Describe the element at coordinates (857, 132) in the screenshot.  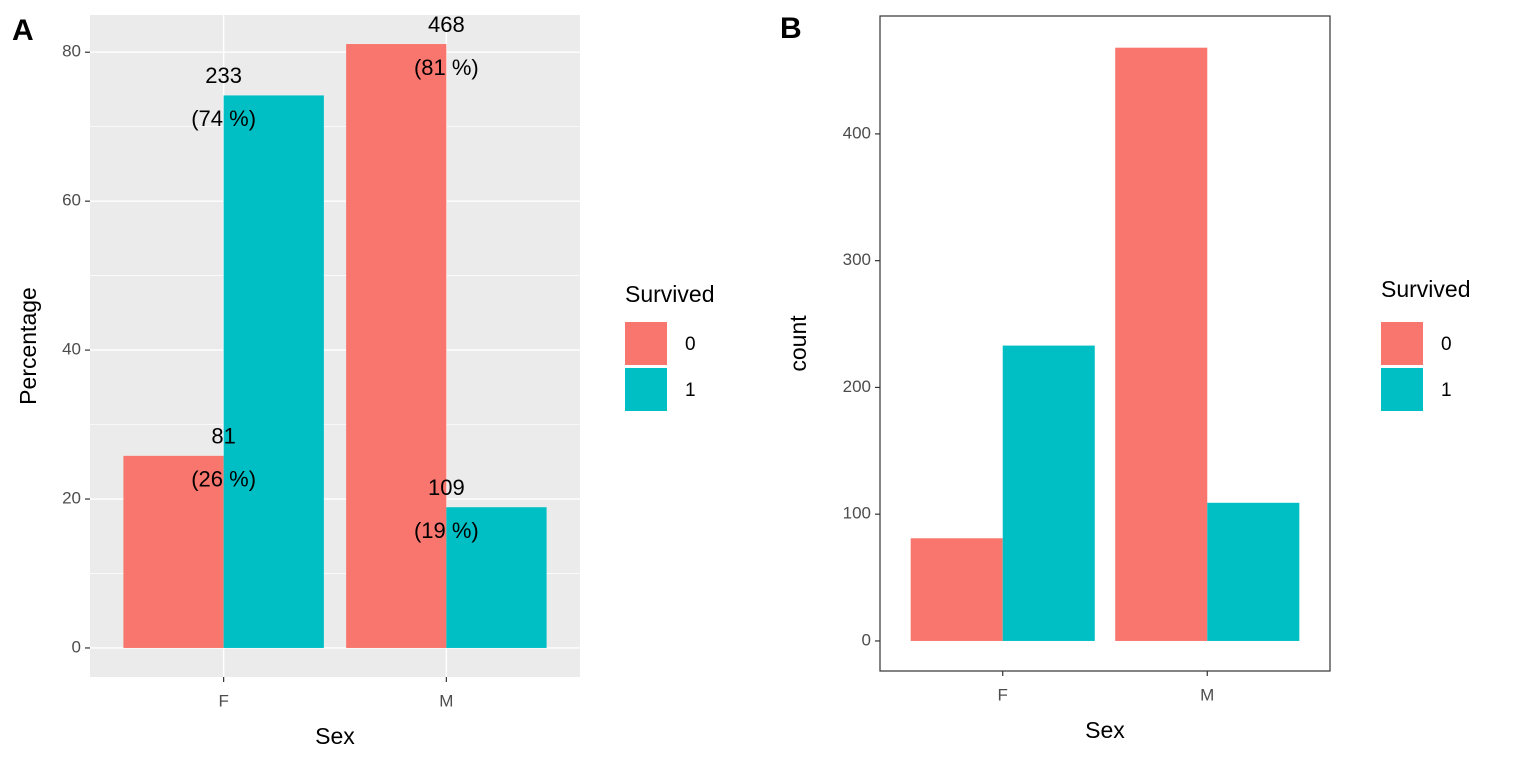
I see `y-tick-label: 400` at that location.